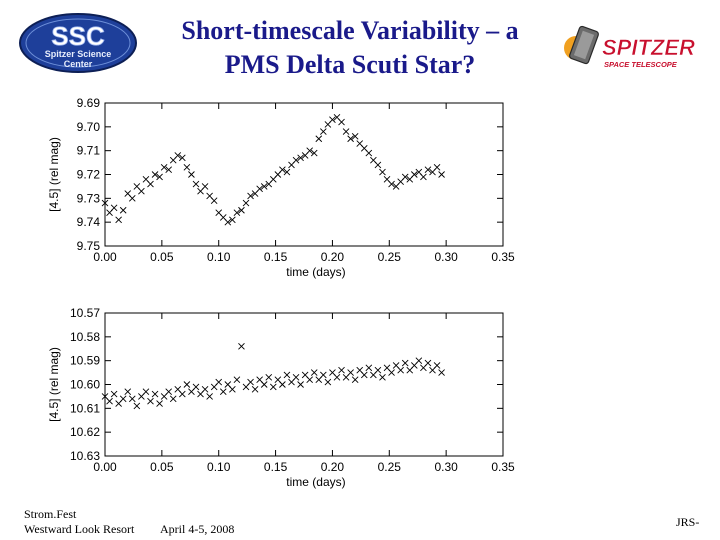  Describe the element at coordinates (79, 529) in the screenshot. I see `footer-venue: Westward Look Resort` at that location.